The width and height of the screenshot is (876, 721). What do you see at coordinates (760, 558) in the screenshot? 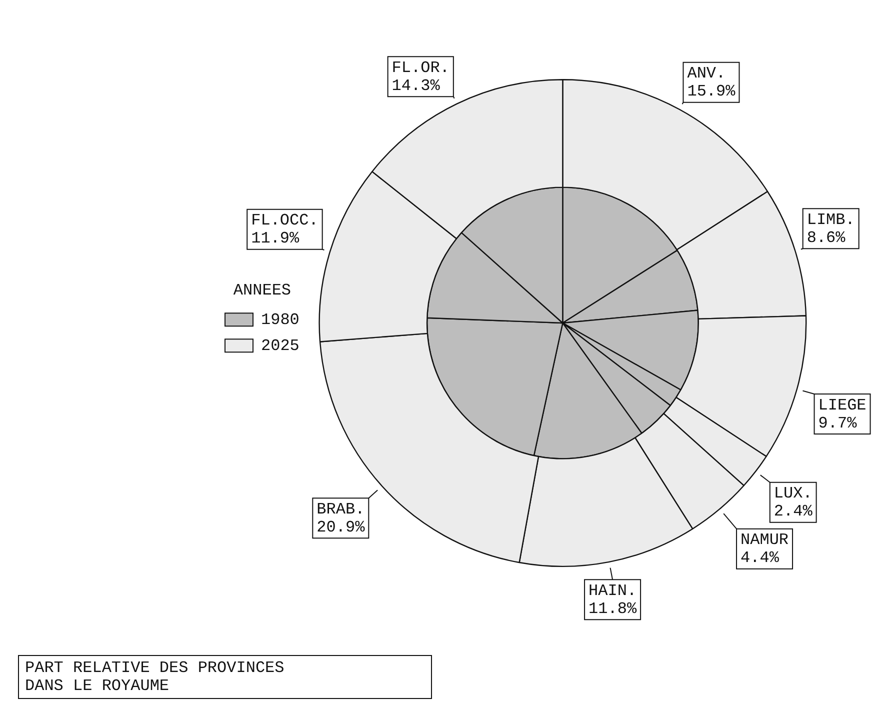
I see `data-label: 4.4%` at bounding box center [760, 558].